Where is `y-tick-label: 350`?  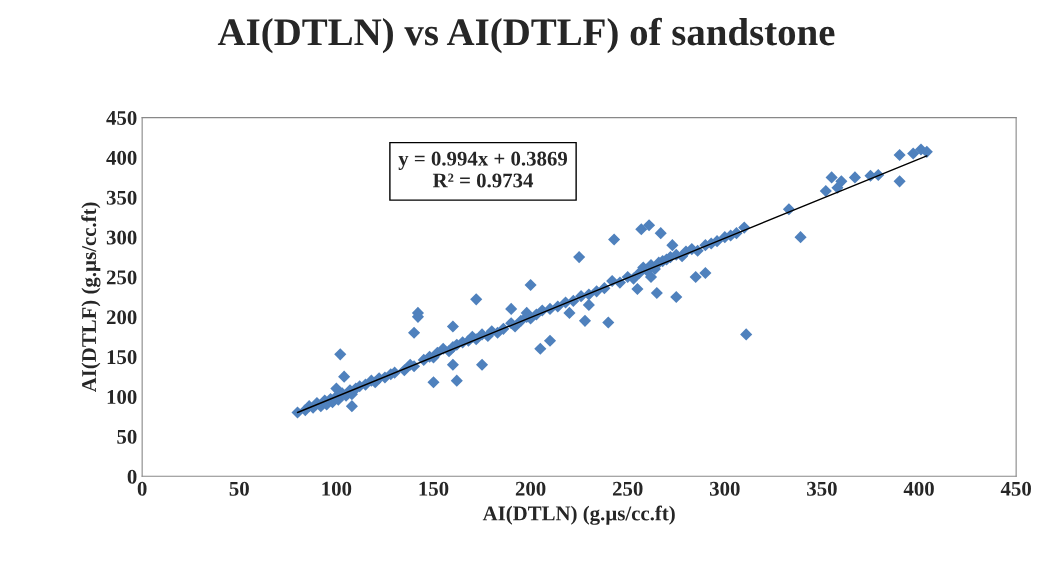 y-tick-label: 350 is located at coordinates (121, 197).